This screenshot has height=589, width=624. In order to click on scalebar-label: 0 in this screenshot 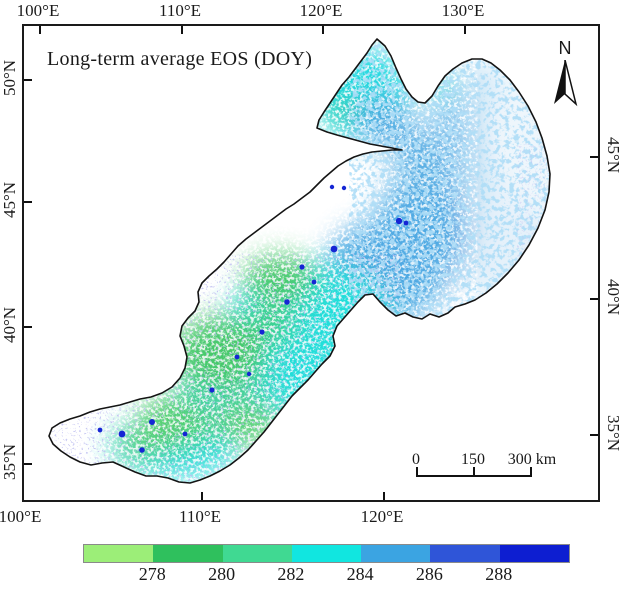, I will do `click(416, 459)`.